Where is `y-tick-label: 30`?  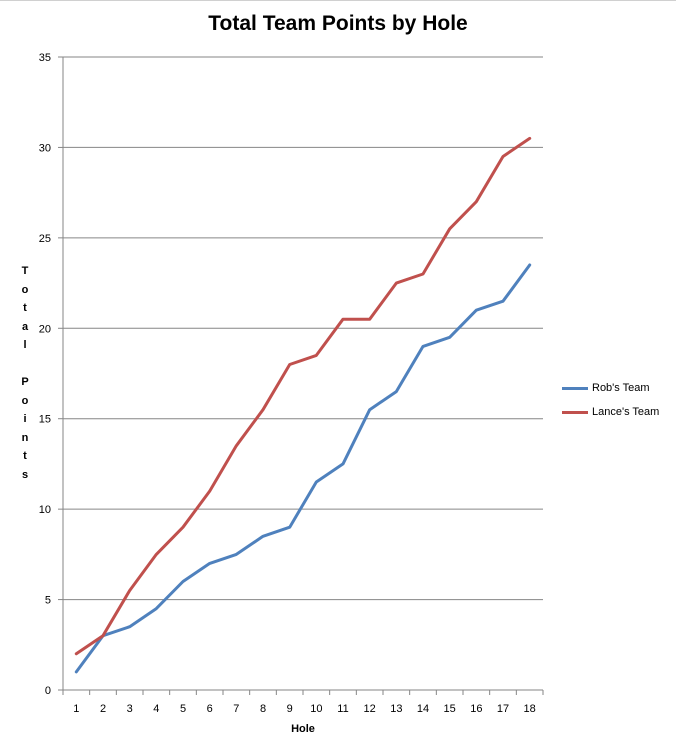 y-tick-label: 30 is located at coordinates (45, 148).